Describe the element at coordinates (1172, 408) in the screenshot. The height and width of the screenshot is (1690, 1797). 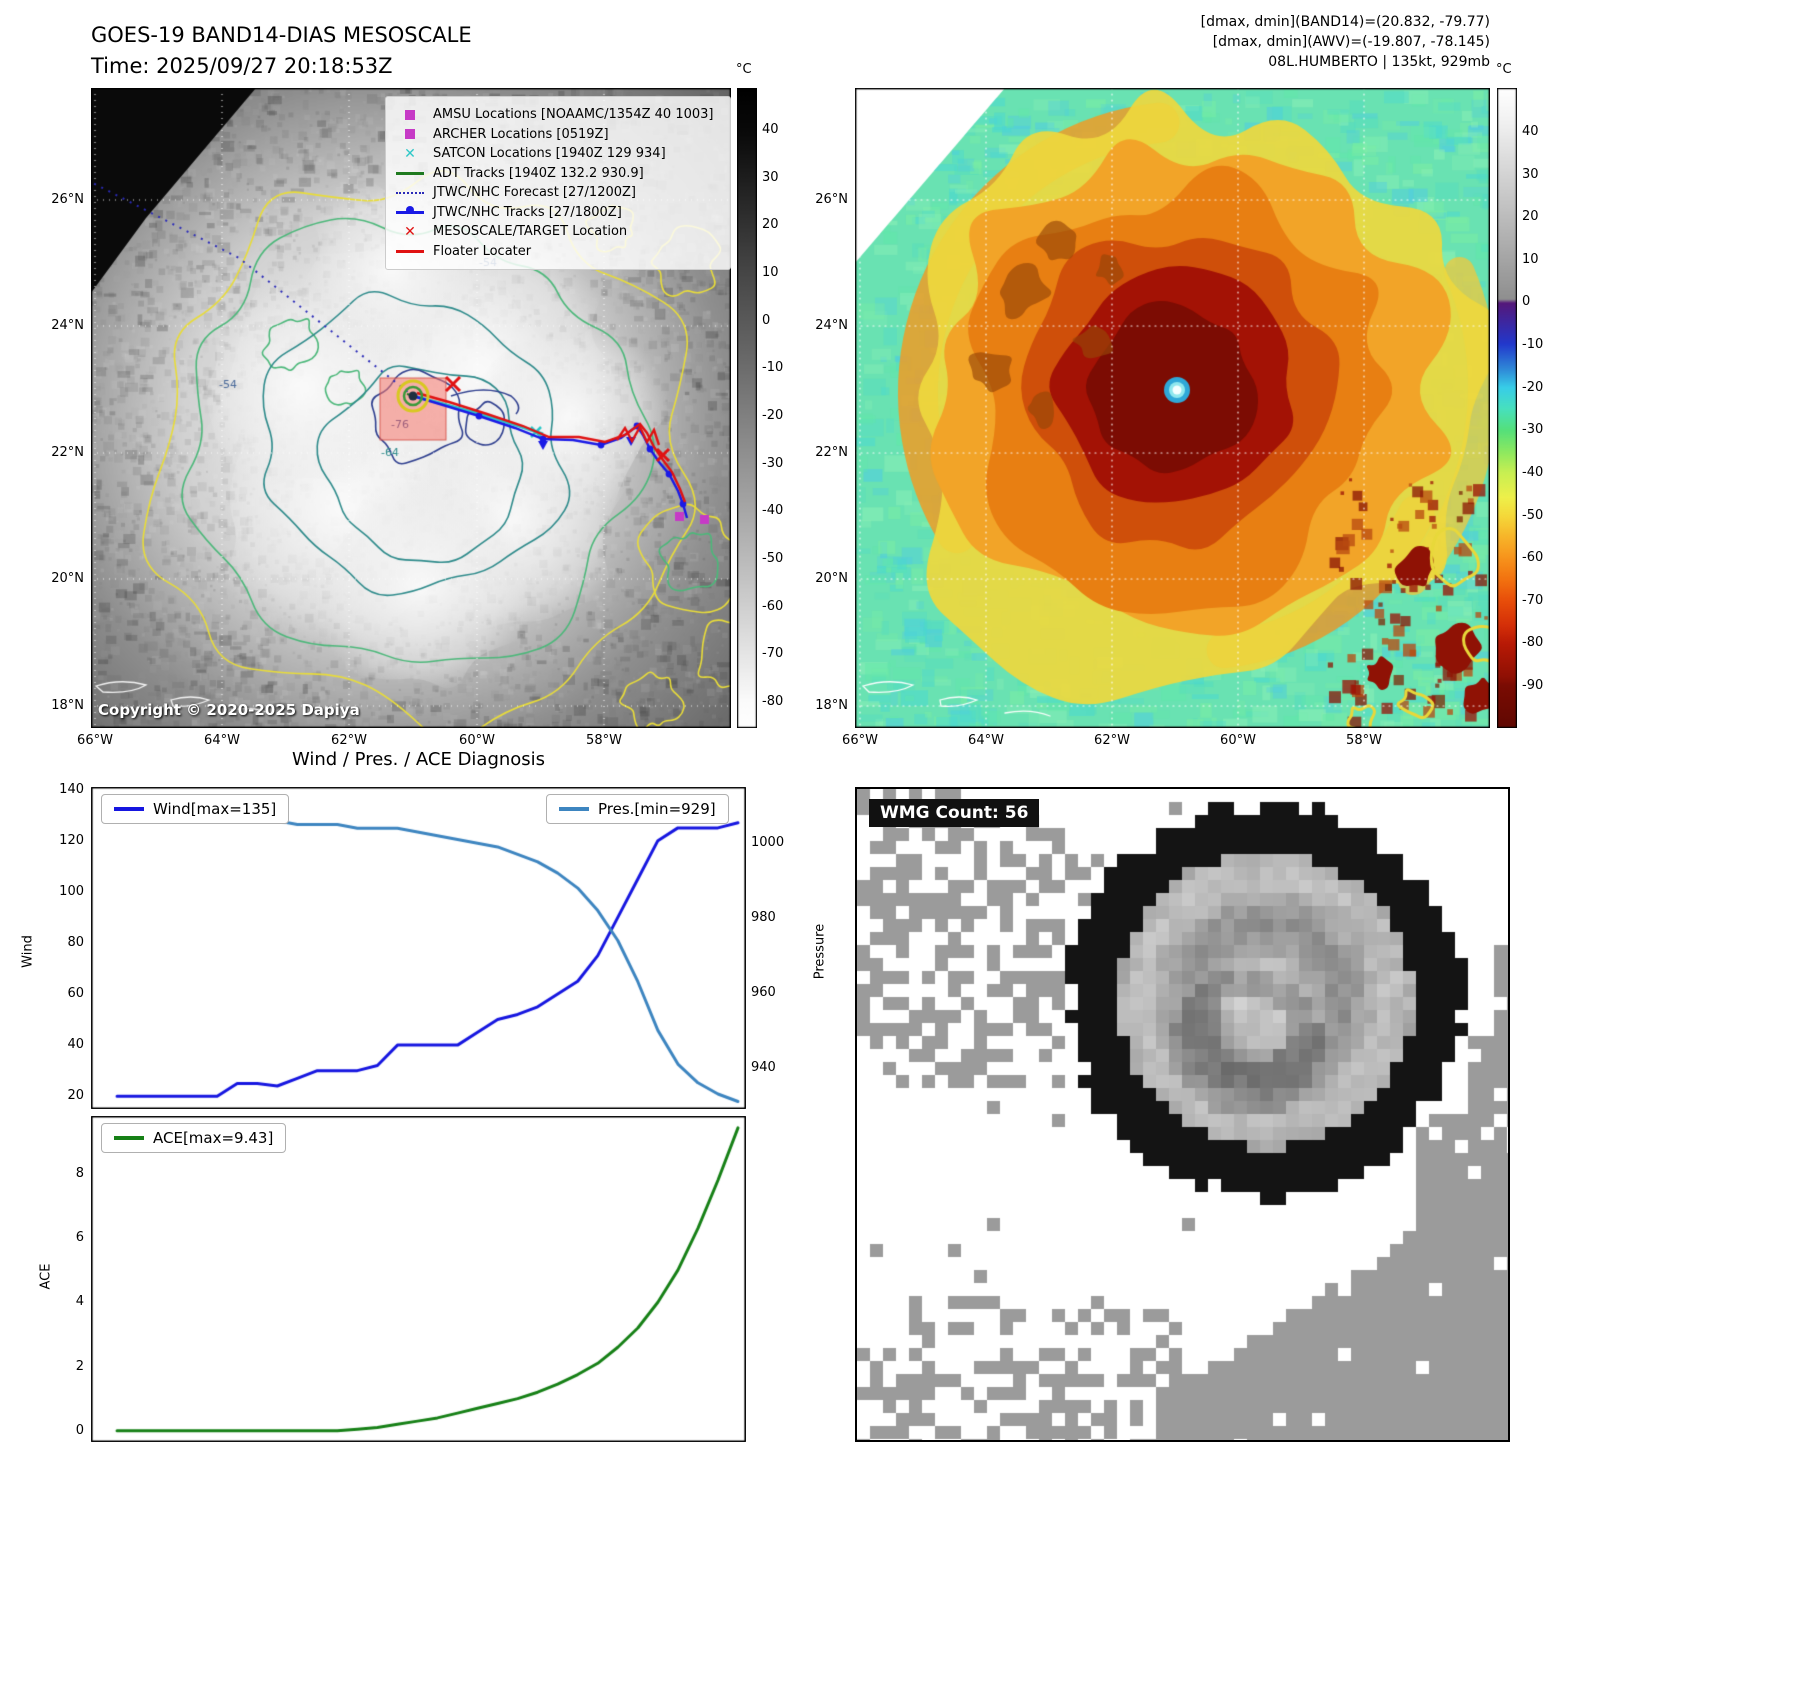
I see `ir-color-satellite-map` at that location.